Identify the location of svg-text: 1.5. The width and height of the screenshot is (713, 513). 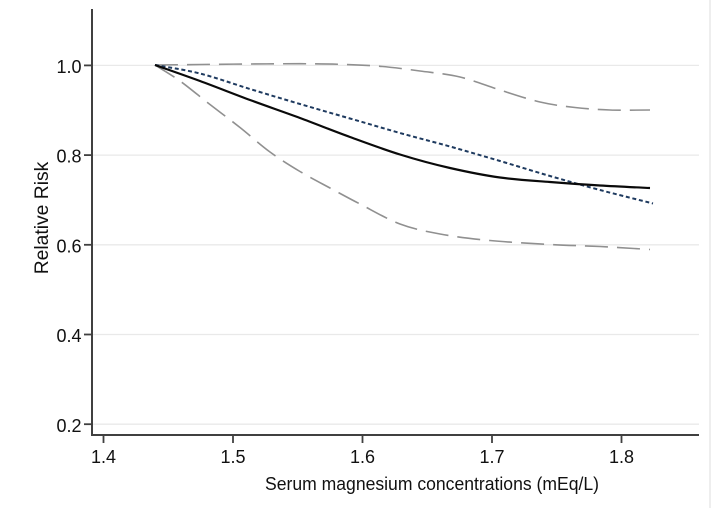
(232, 457).